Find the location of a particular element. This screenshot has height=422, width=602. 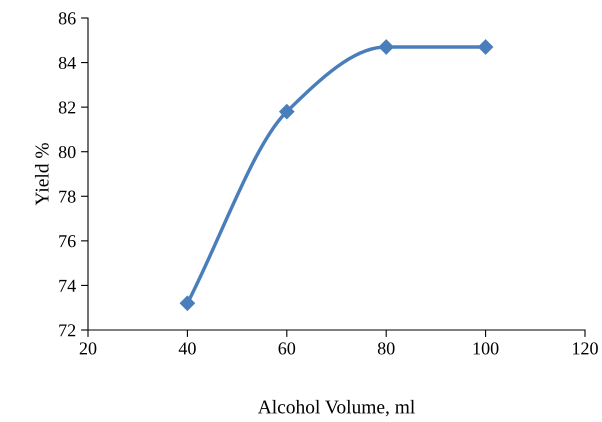

y-tick-label: 80 is located at coordinates (67, 152).